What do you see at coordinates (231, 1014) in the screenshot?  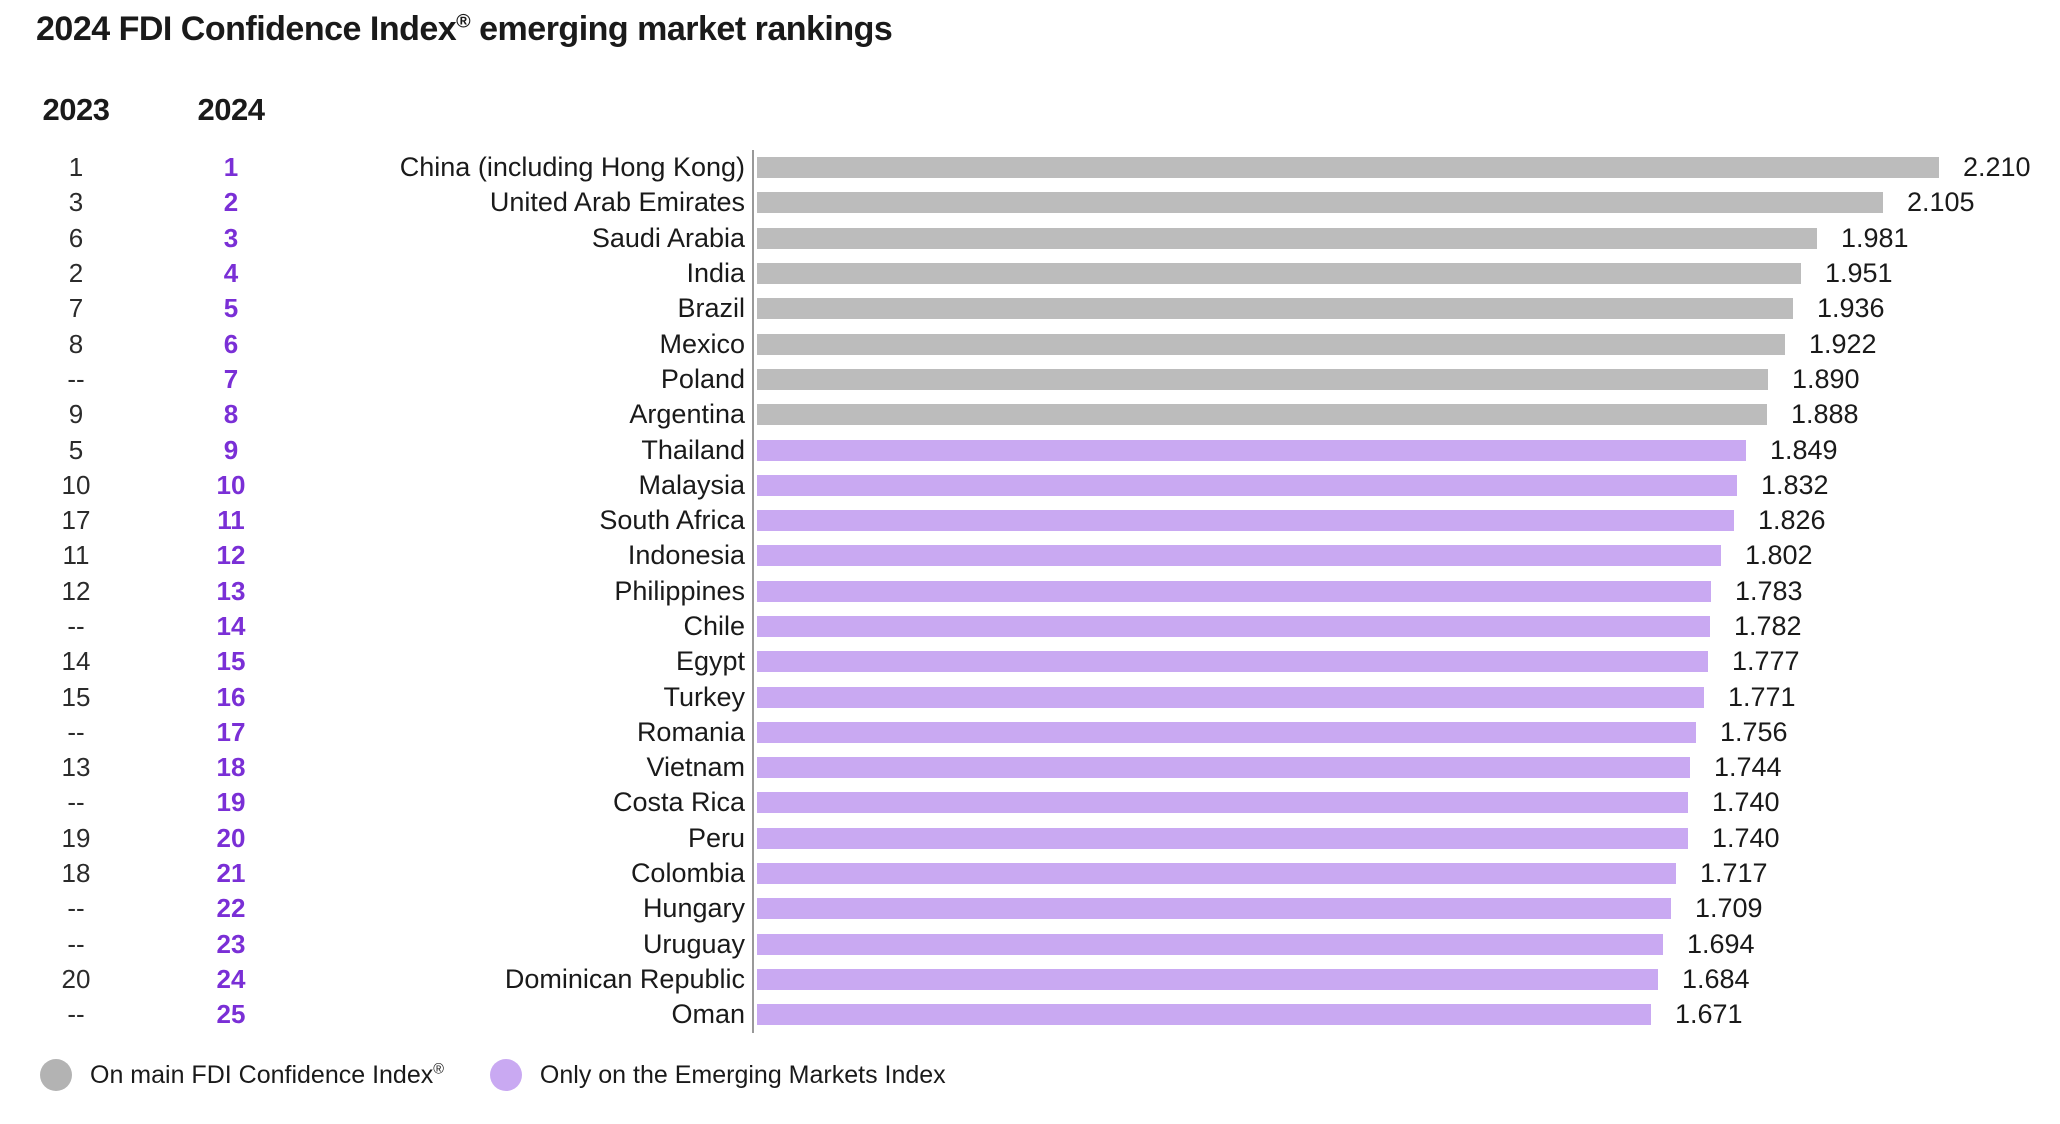 I see `rank-2024: 25` at bounding box center [231, 1014].